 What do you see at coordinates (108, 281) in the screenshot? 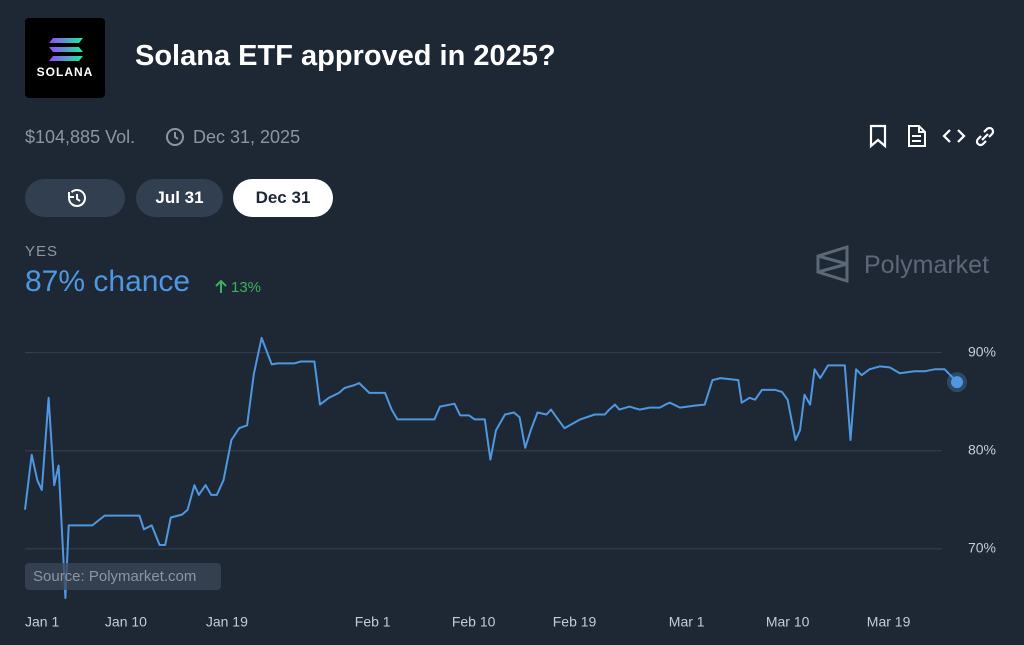
I see `chance: 87% chance` at bounding box center [108, 281].